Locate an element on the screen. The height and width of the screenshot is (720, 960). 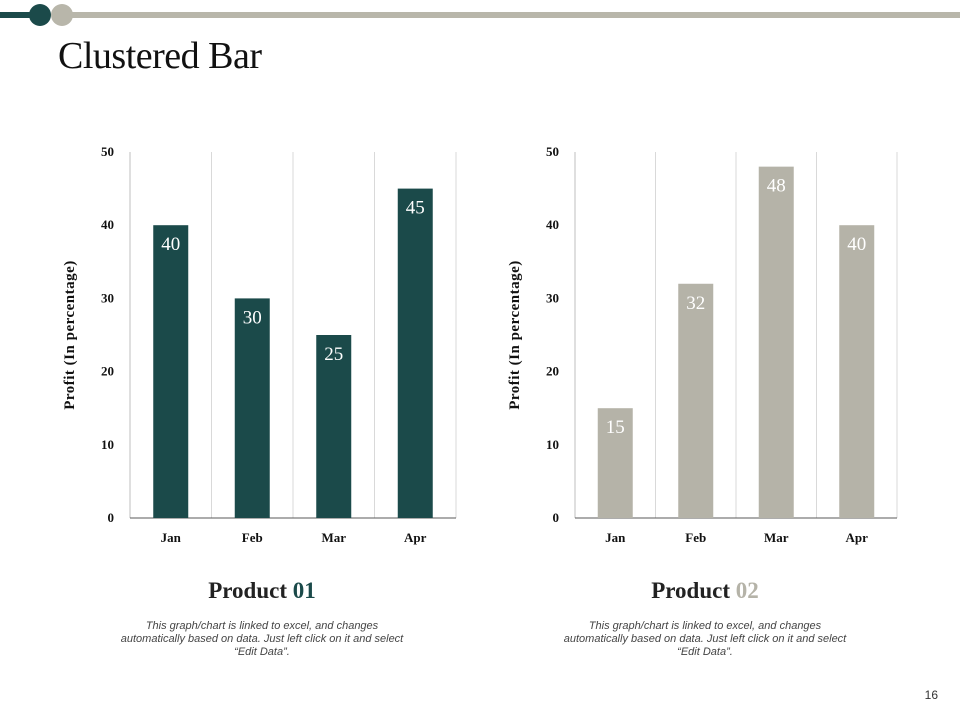
chart-1-y-tick: 0 is located at coordinates (111, 517).